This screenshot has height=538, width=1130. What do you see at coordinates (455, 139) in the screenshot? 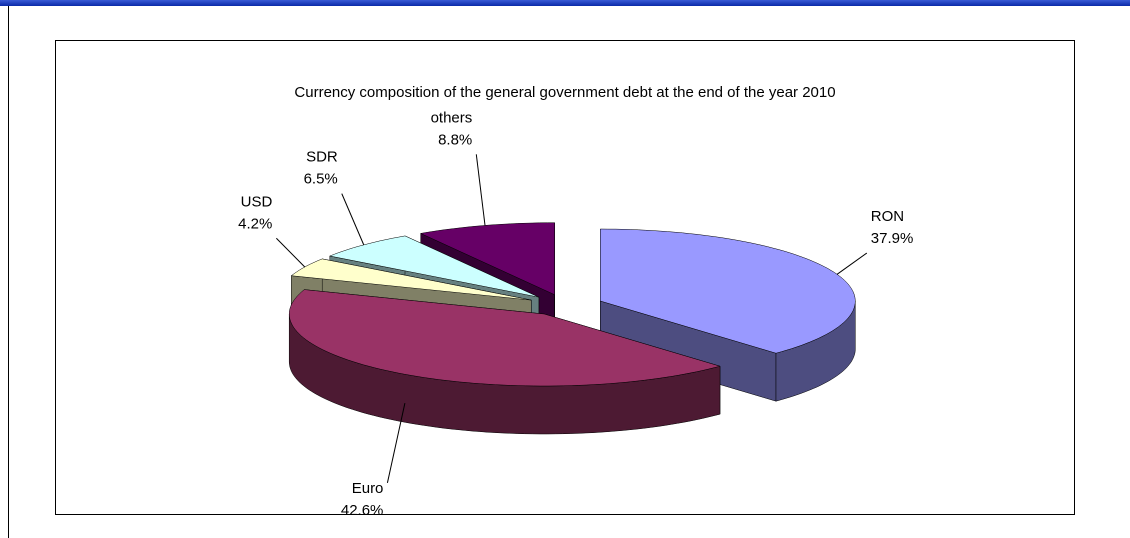
I see `slice-value-label: 8.8%` at bounding box center [455, 139].